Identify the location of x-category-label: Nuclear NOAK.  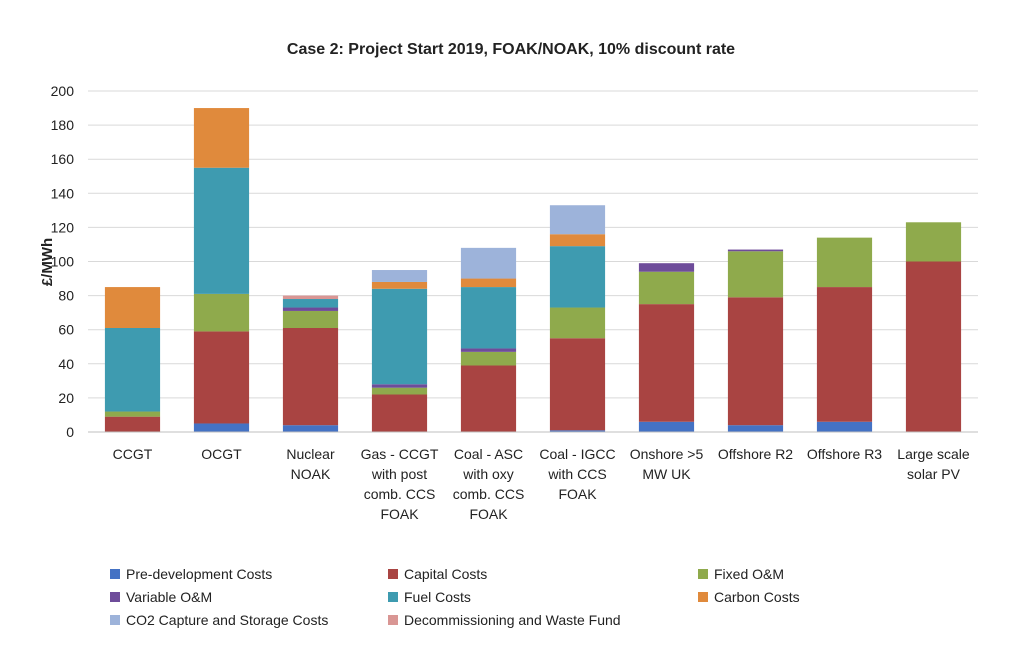
(310, 464).